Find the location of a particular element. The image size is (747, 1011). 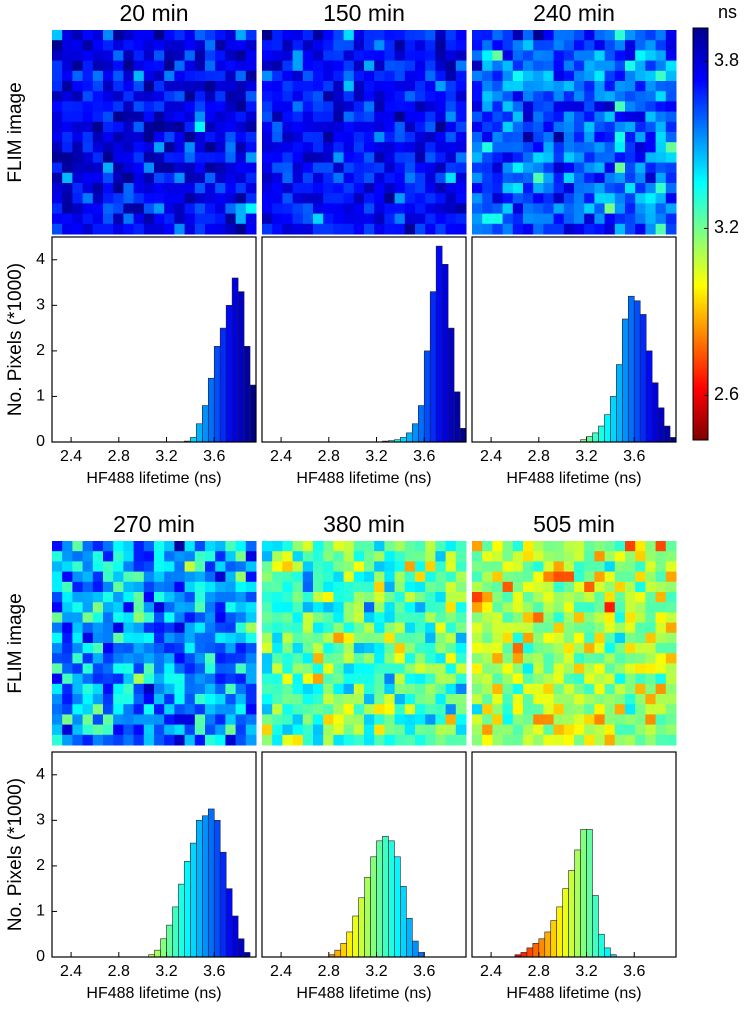

plot-frame is located at coordinates (154, 339).